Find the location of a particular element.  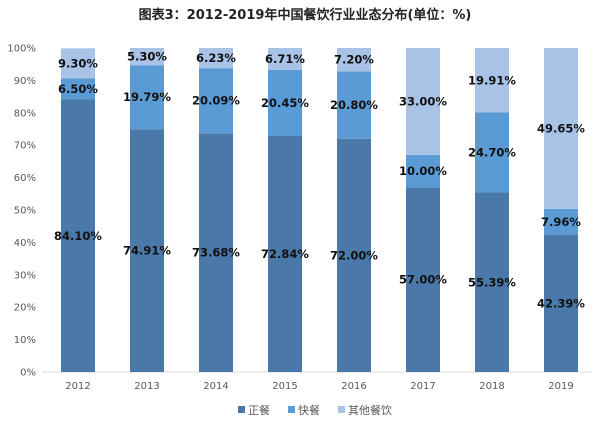

data-label: 5.30% is located at coordinates (147, 57).